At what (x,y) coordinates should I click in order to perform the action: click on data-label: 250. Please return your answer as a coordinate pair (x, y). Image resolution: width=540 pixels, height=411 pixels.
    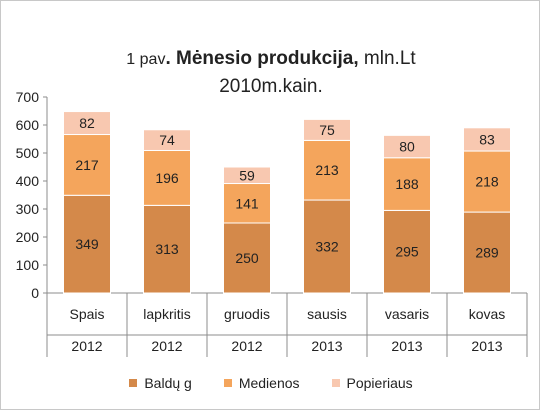
    Looking at the image, I should click on (247, 258).